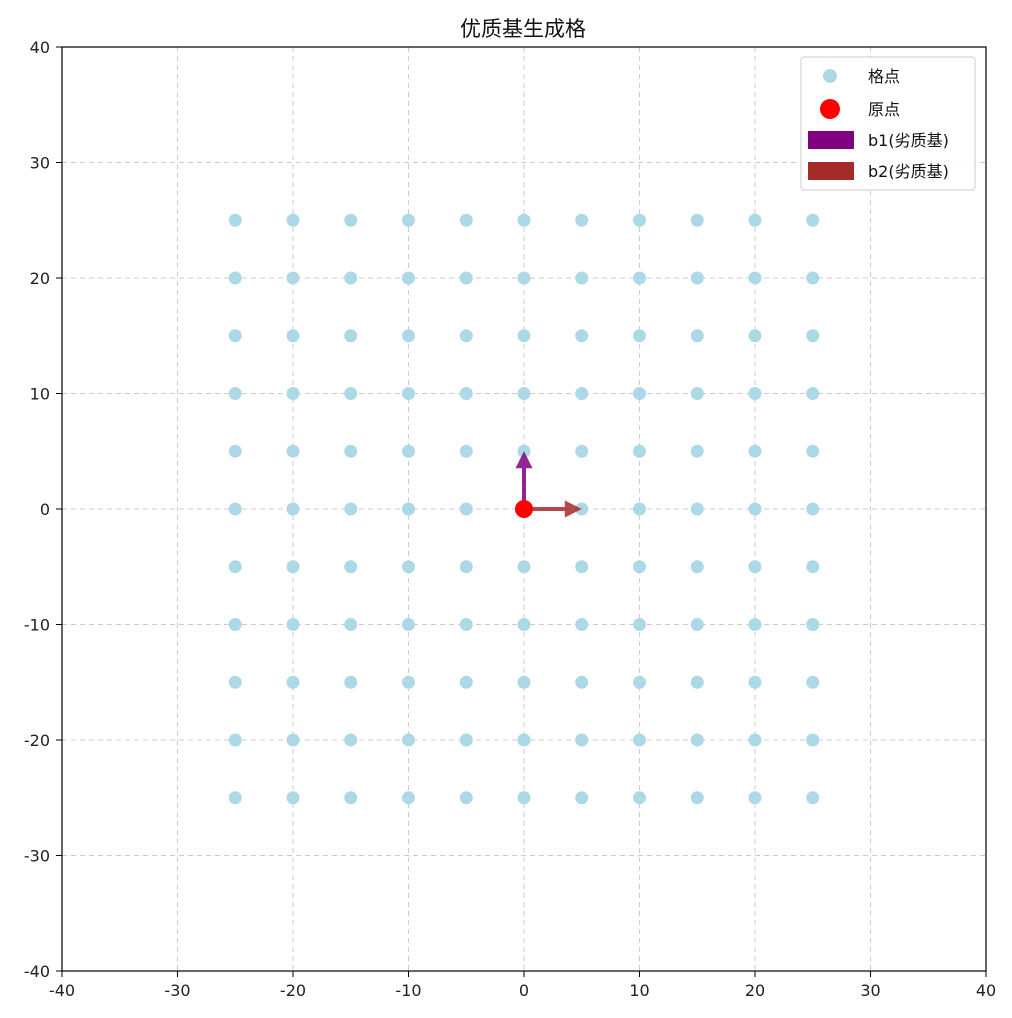 This screenshot has width=1012, height=1018. What do you see at coordinates (408, 990) in the screenshot?
I see `x-tick-label: -10` at bounding box center [408, 990].